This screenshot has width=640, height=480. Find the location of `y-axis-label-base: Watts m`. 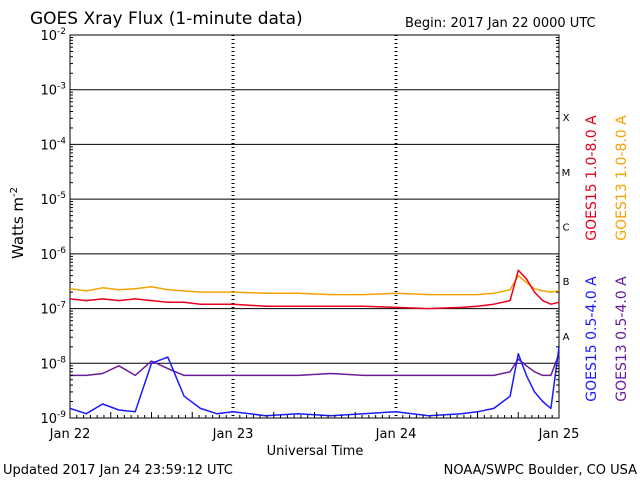

y-axis-label-base: Watts m is located at coordinates (18, 228).